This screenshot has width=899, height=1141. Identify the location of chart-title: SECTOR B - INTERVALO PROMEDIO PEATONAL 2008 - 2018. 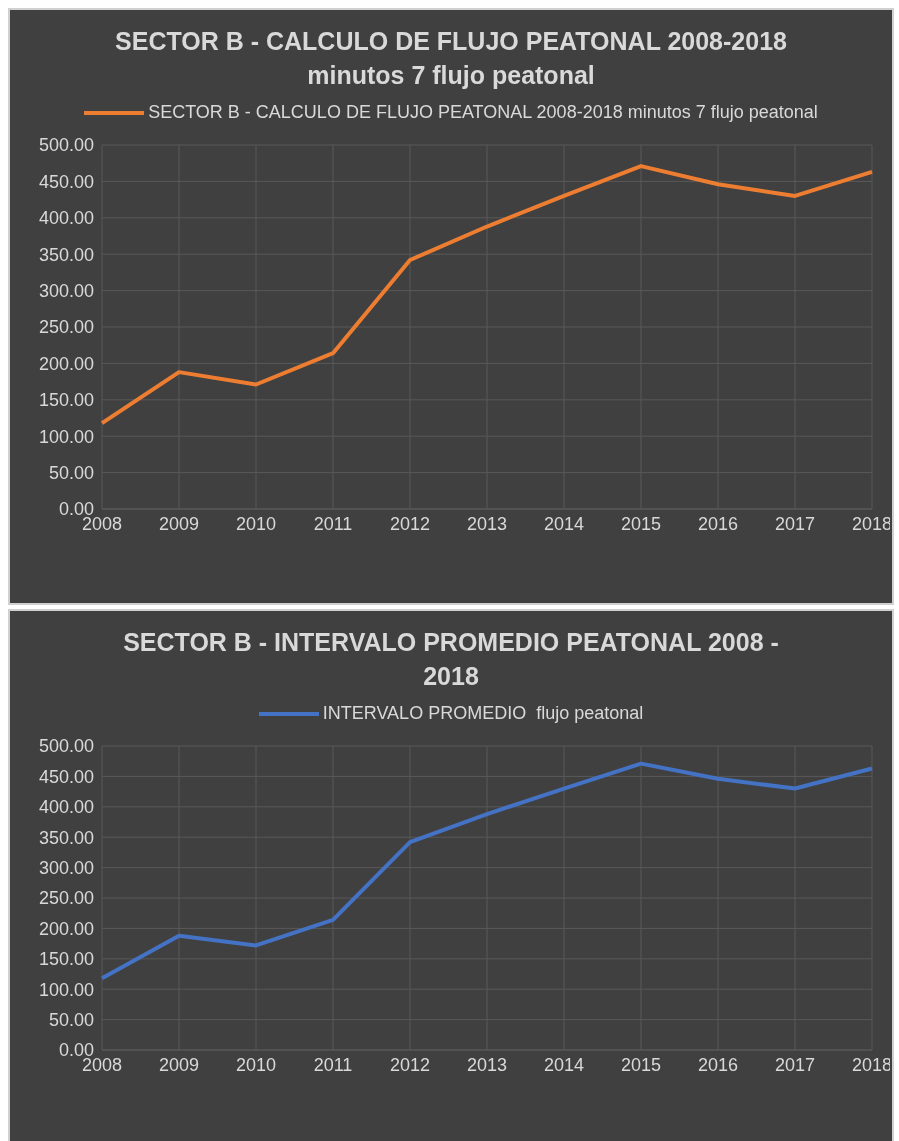
(451, 659).